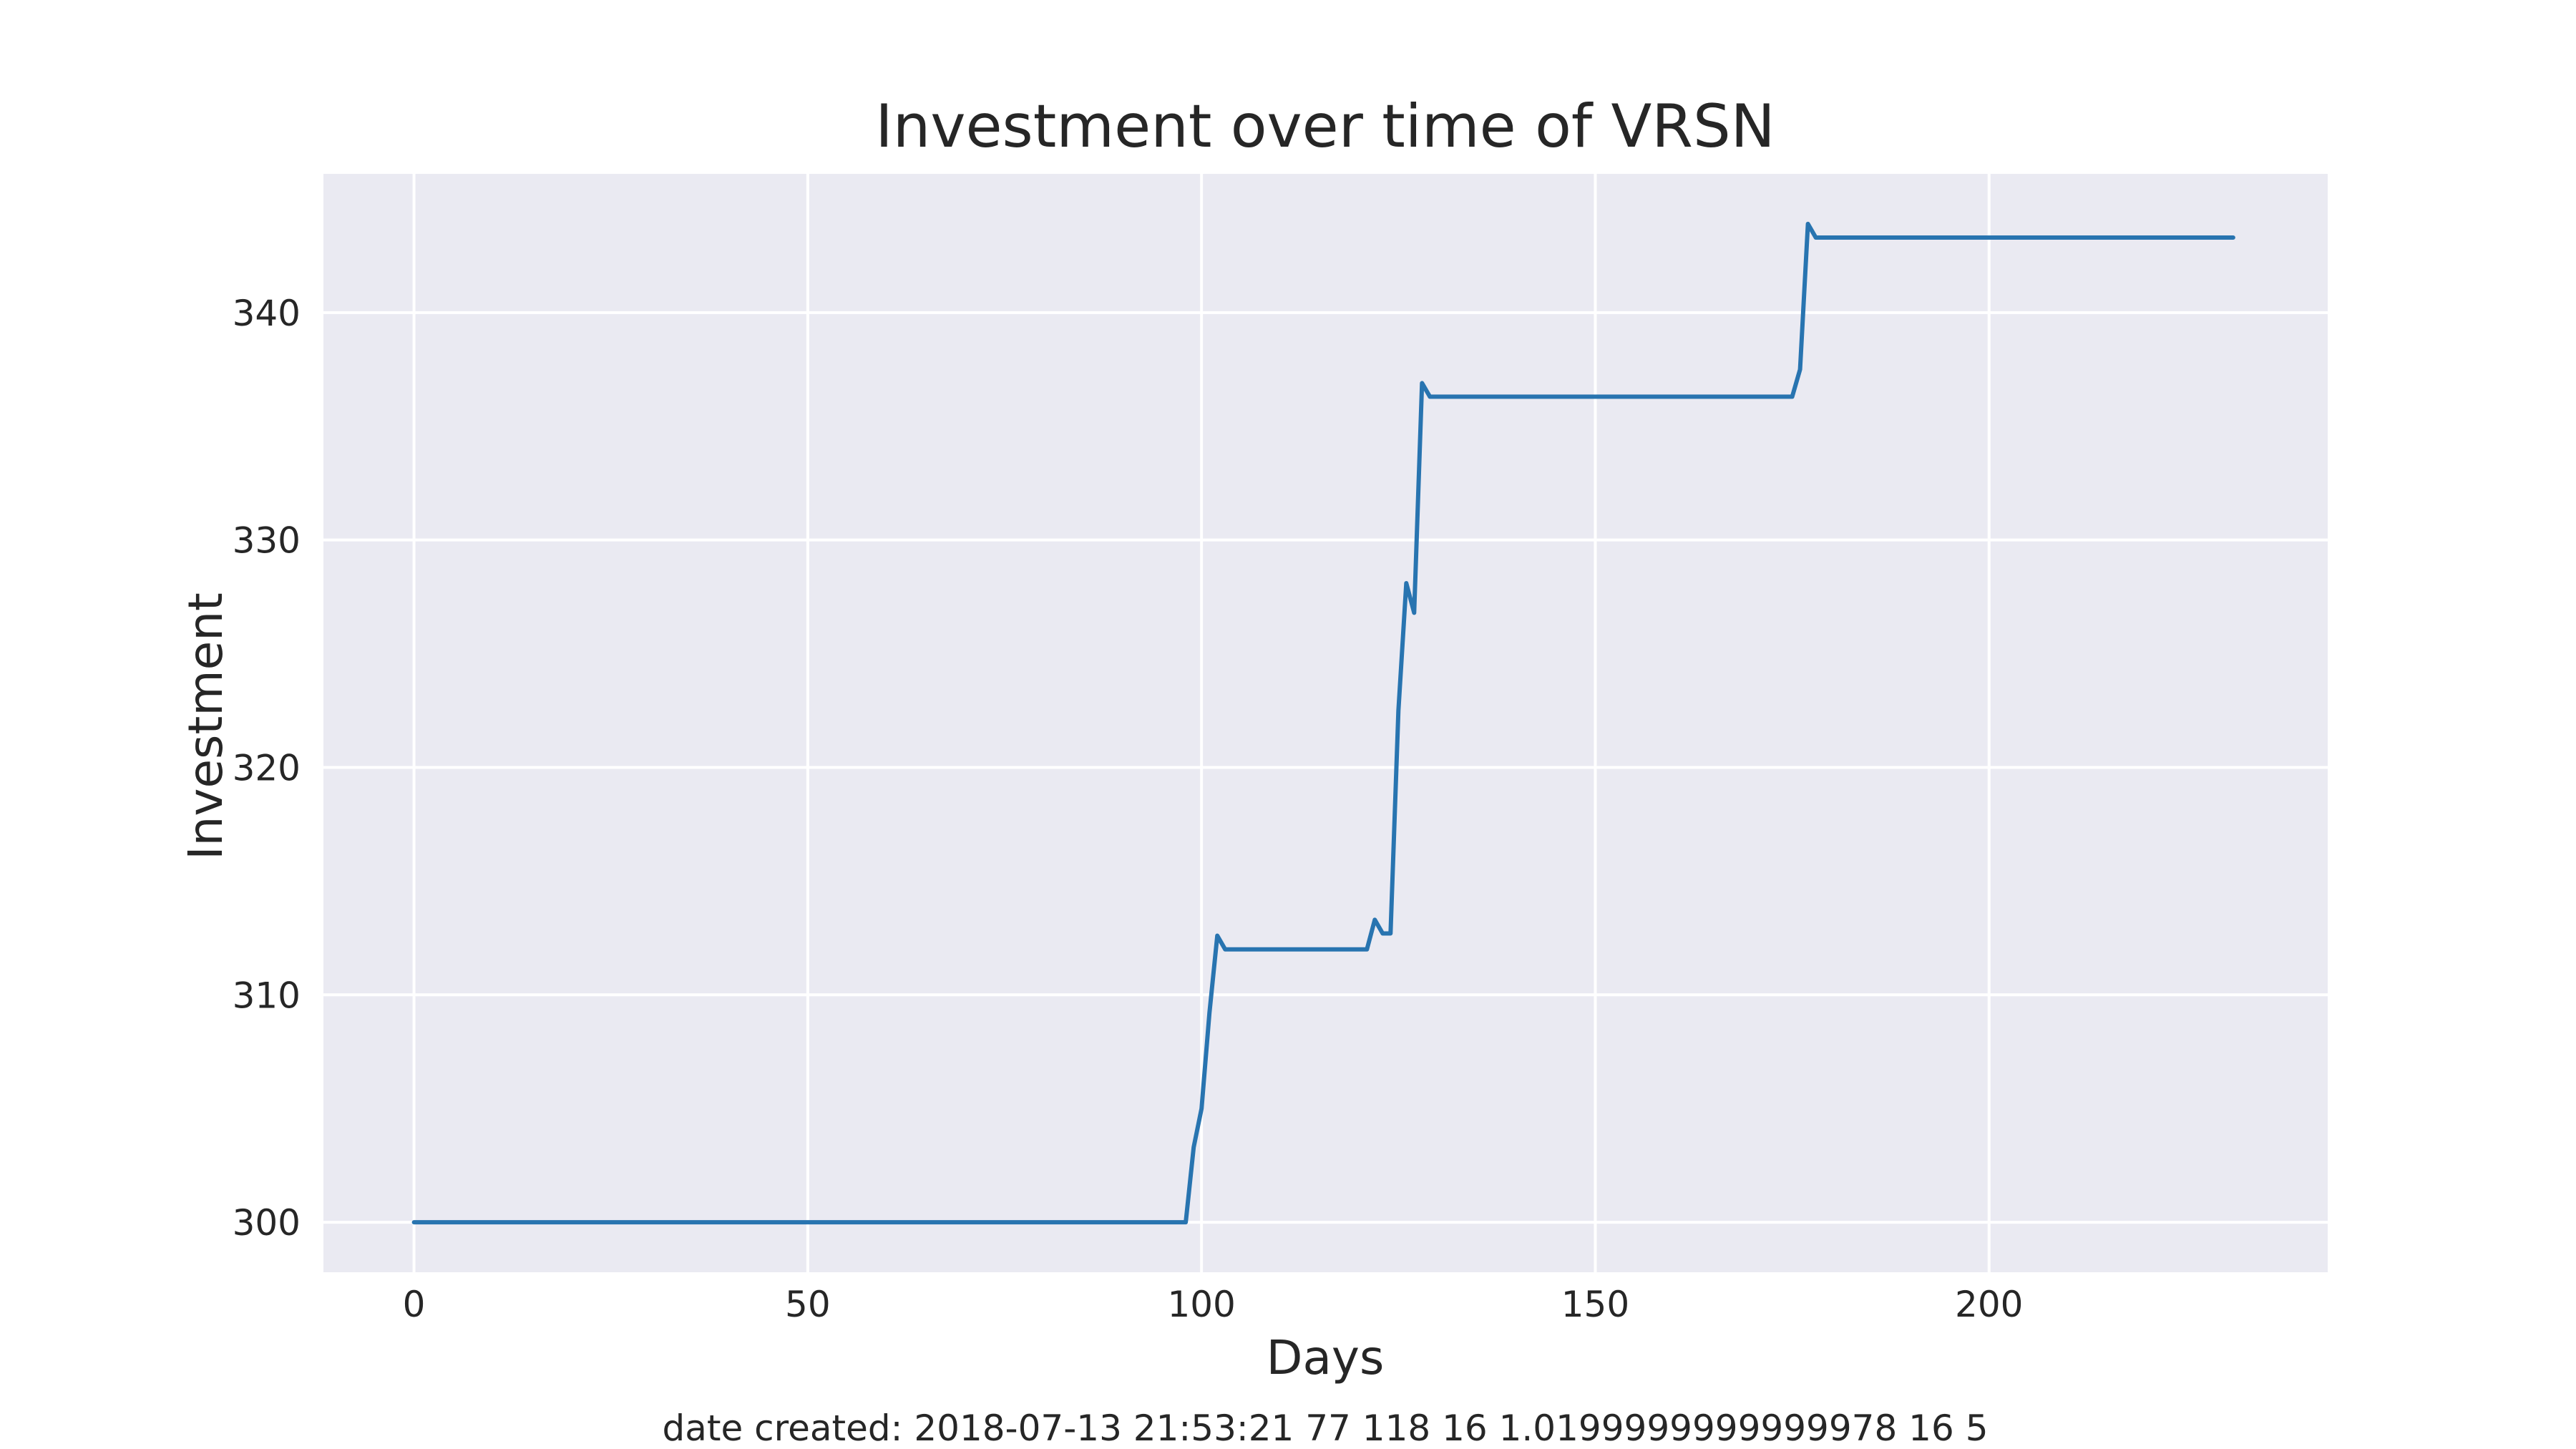 This screenshot has height=1449, width=2576. What do you see at coordinates (1325, 126) in the screenshot?
I see `chart-title: Investment over time of VRSN` at bounding box center [1325, 126].